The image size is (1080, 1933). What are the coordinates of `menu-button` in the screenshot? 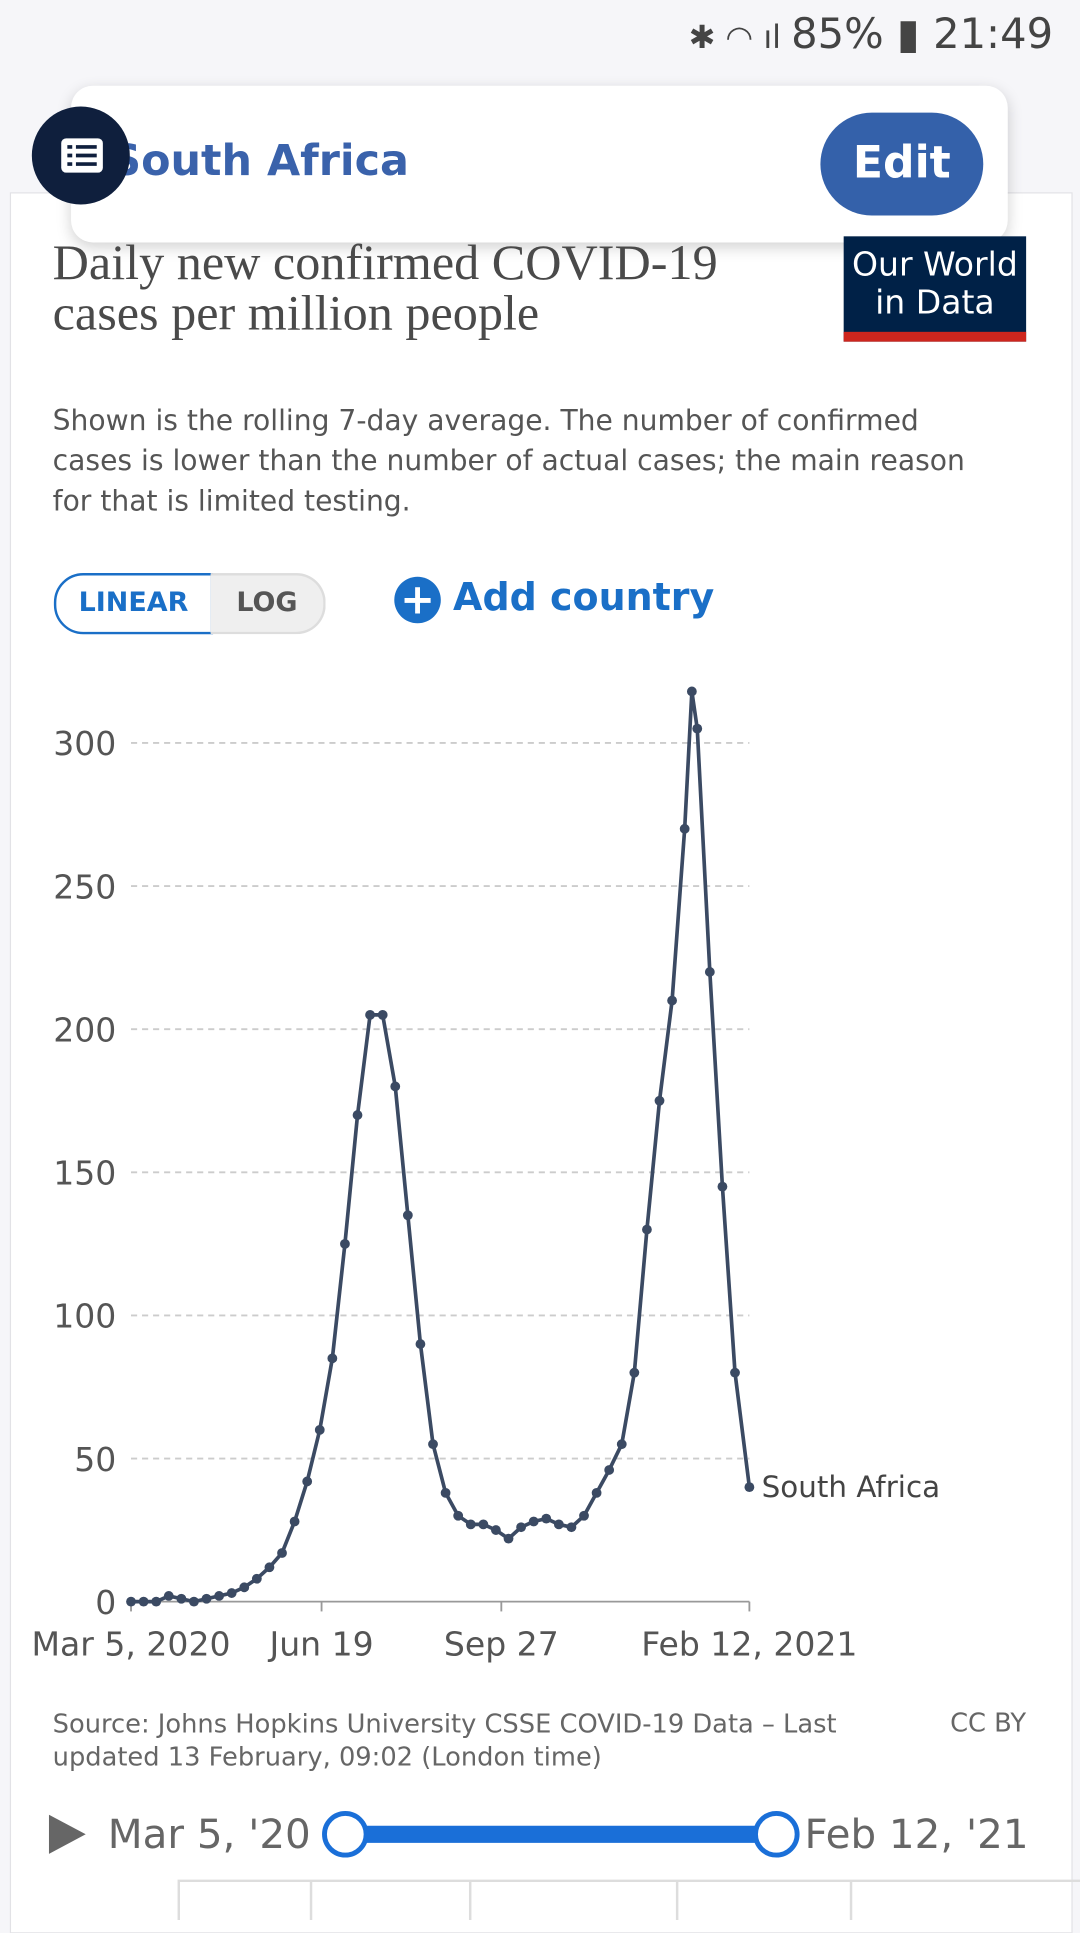 It's located at (80, 155).